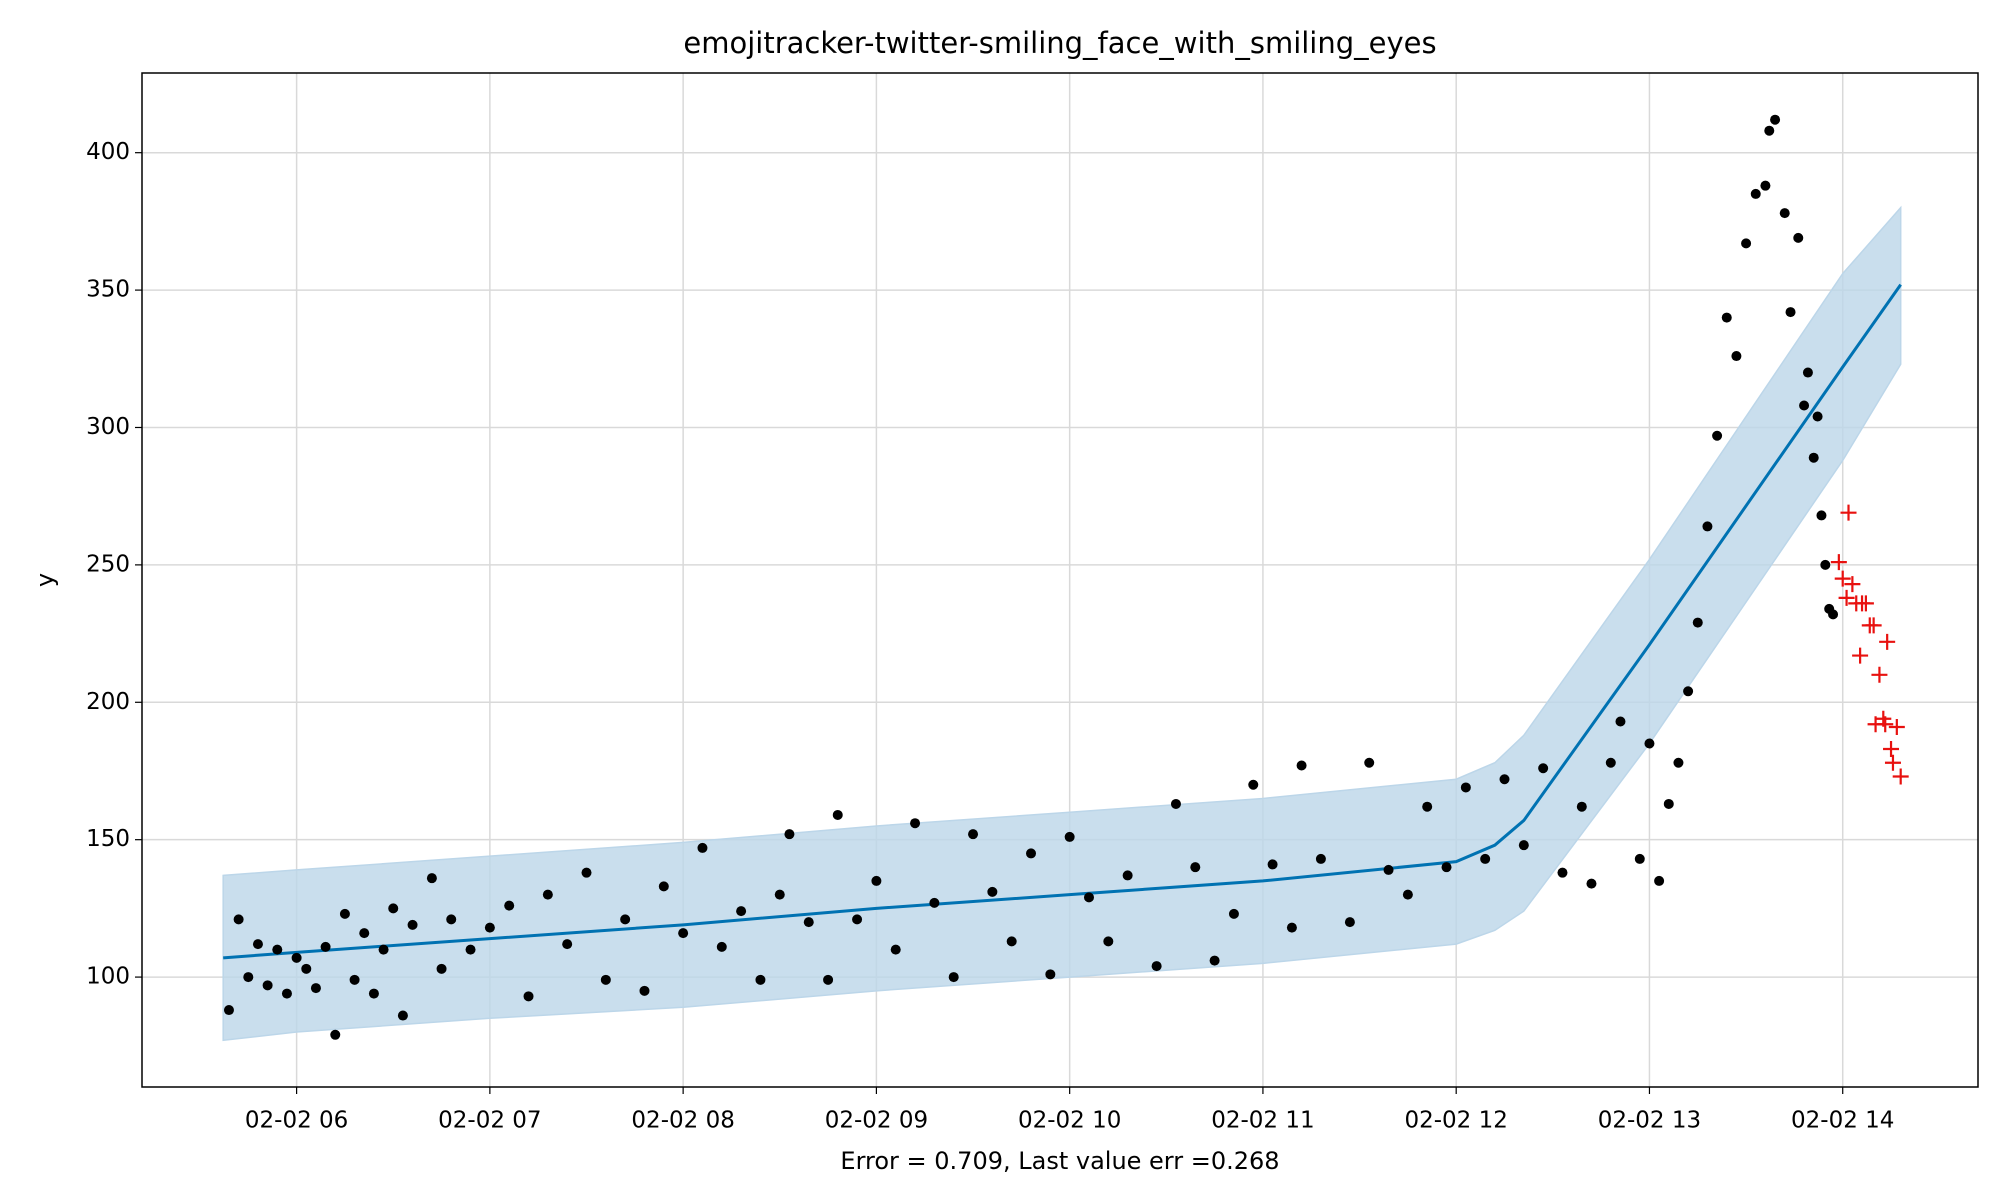 This screenshot has height=1200, width=2000. Describe the element at coordinates (108, 977) in the screenshot. I see `y-tick-label: 100` at that location.